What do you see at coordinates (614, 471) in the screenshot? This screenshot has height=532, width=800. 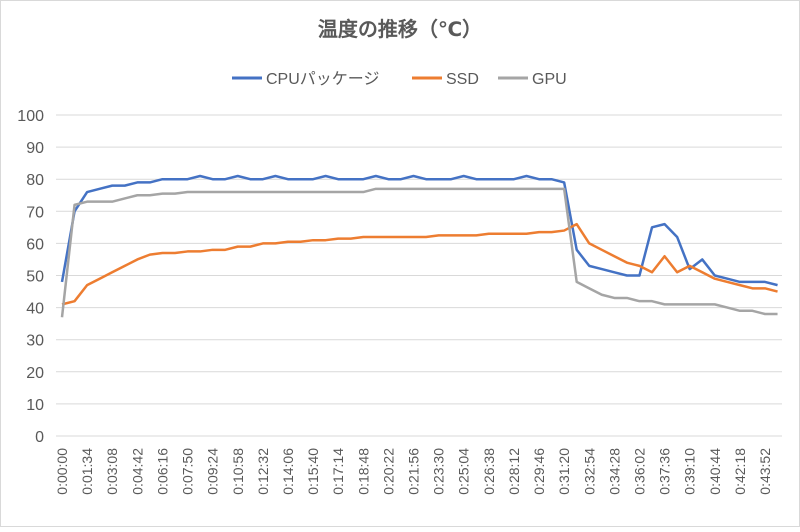 I see `x-tick-label: 0:34:28` at bounding box center [614, 471].